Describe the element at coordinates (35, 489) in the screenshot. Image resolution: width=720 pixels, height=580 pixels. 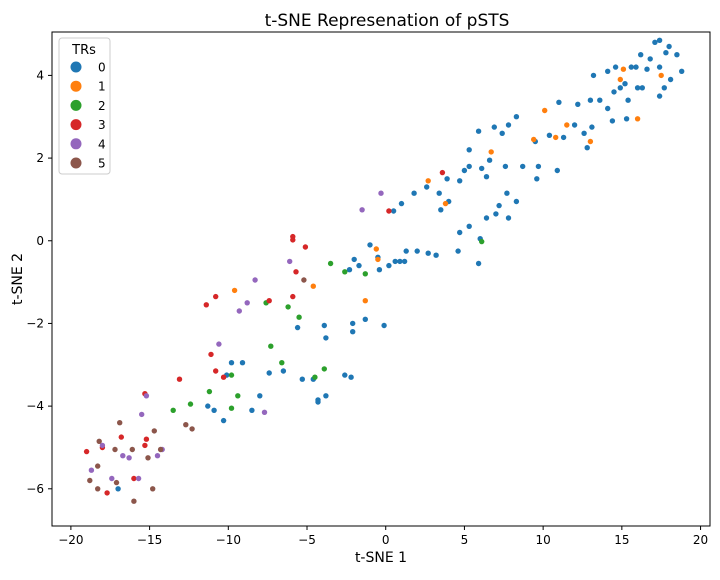
I see `y-tick-label: −6` at that location.